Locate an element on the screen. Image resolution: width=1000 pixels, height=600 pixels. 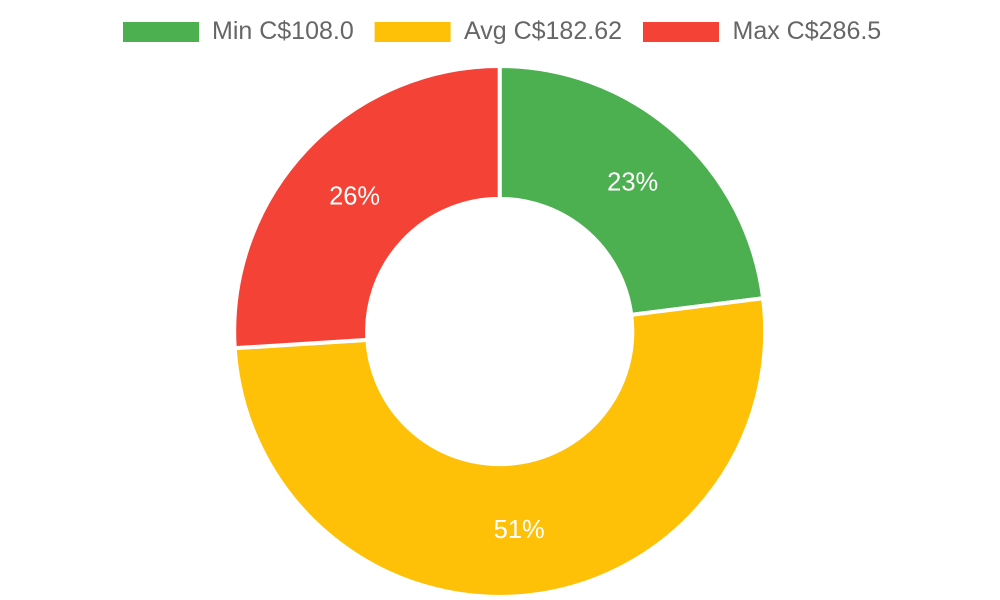
svg-text: Max C$286.5 is located at coordinates (807, 31).